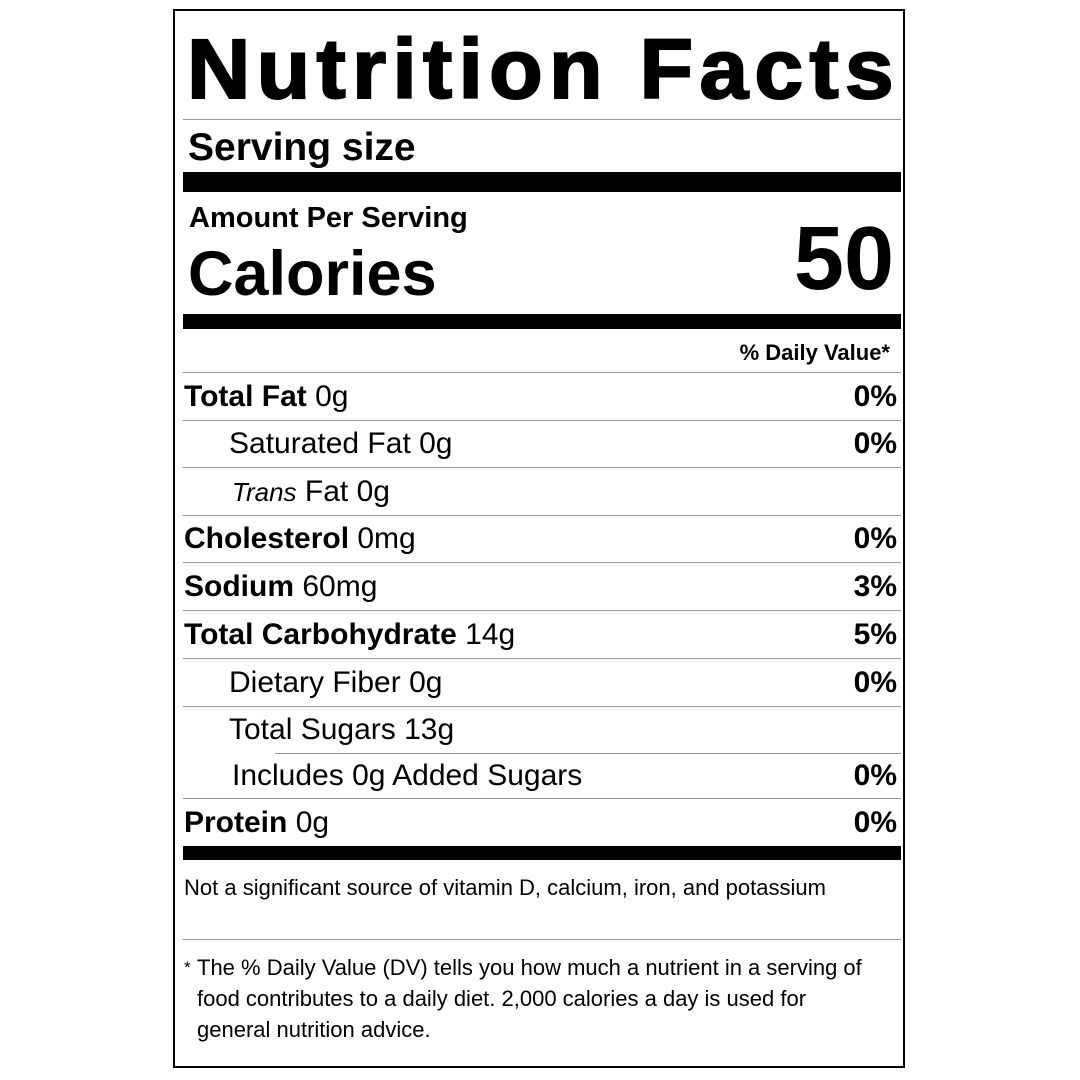  Describe the element at coordinates (302, 147) in the screenshot. I see `serving-size-label: Serving size` at that location.